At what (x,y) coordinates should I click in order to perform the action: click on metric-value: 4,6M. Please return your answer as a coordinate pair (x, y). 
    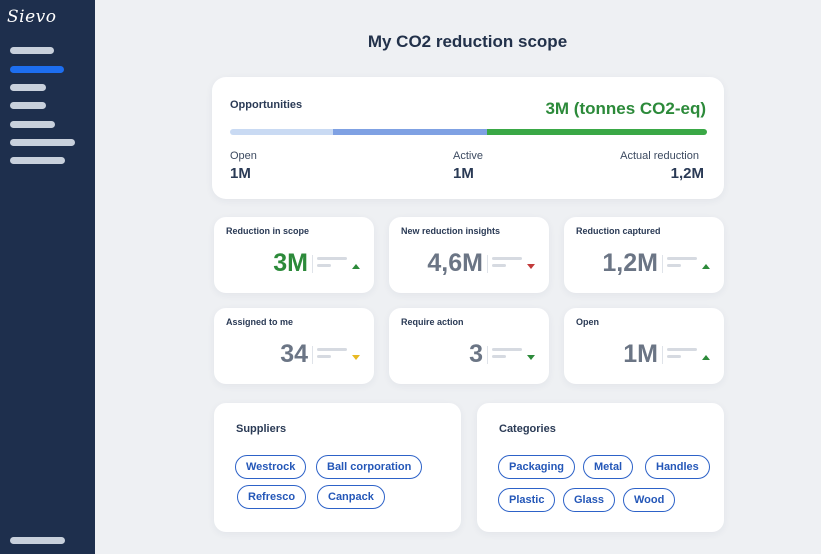
    Looking at the image, I should click on (455, 263).